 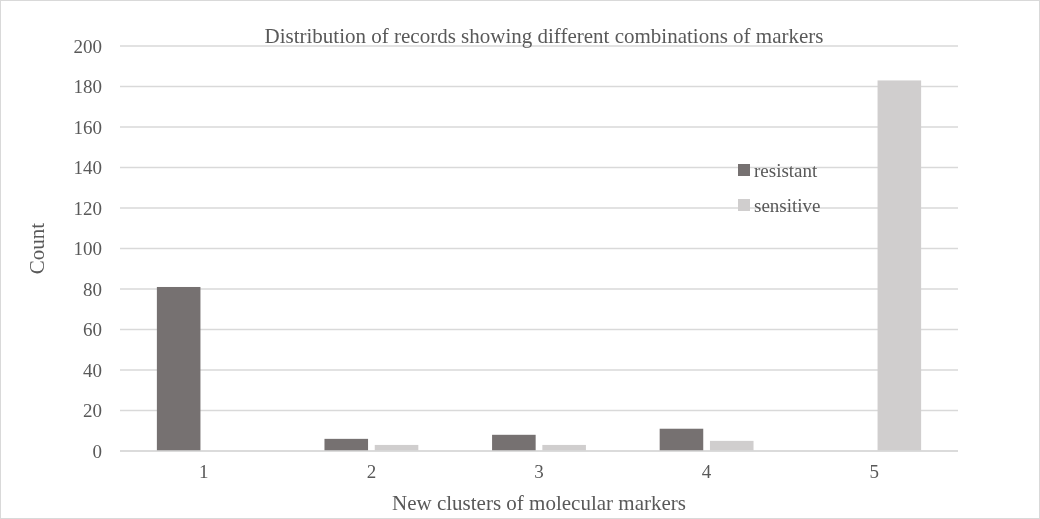 I want to click on y-tick-label: 160, so click(x=87, y=127).